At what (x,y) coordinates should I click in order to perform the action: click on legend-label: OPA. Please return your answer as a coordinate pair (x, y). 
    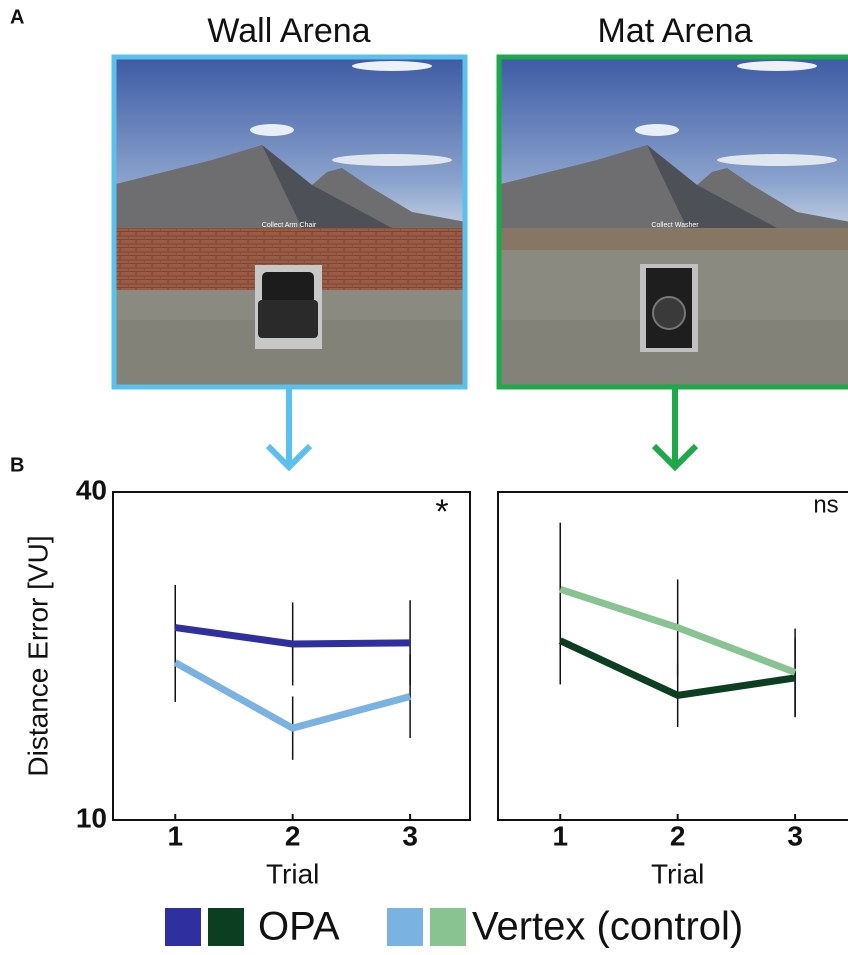
    Looking at the image, I should click on (299, 927).